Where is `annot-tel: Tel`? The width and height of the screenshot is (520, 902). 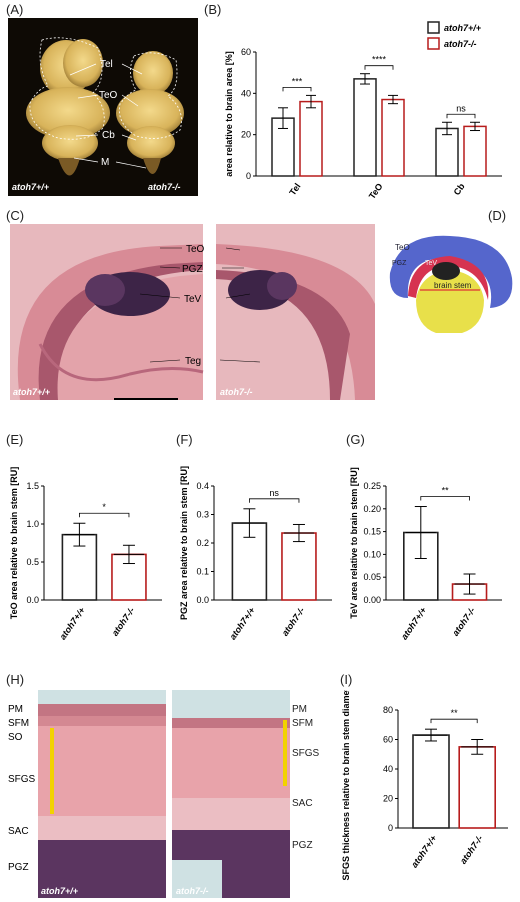
annot-tel: Tel is located at coordinates (106, 64).